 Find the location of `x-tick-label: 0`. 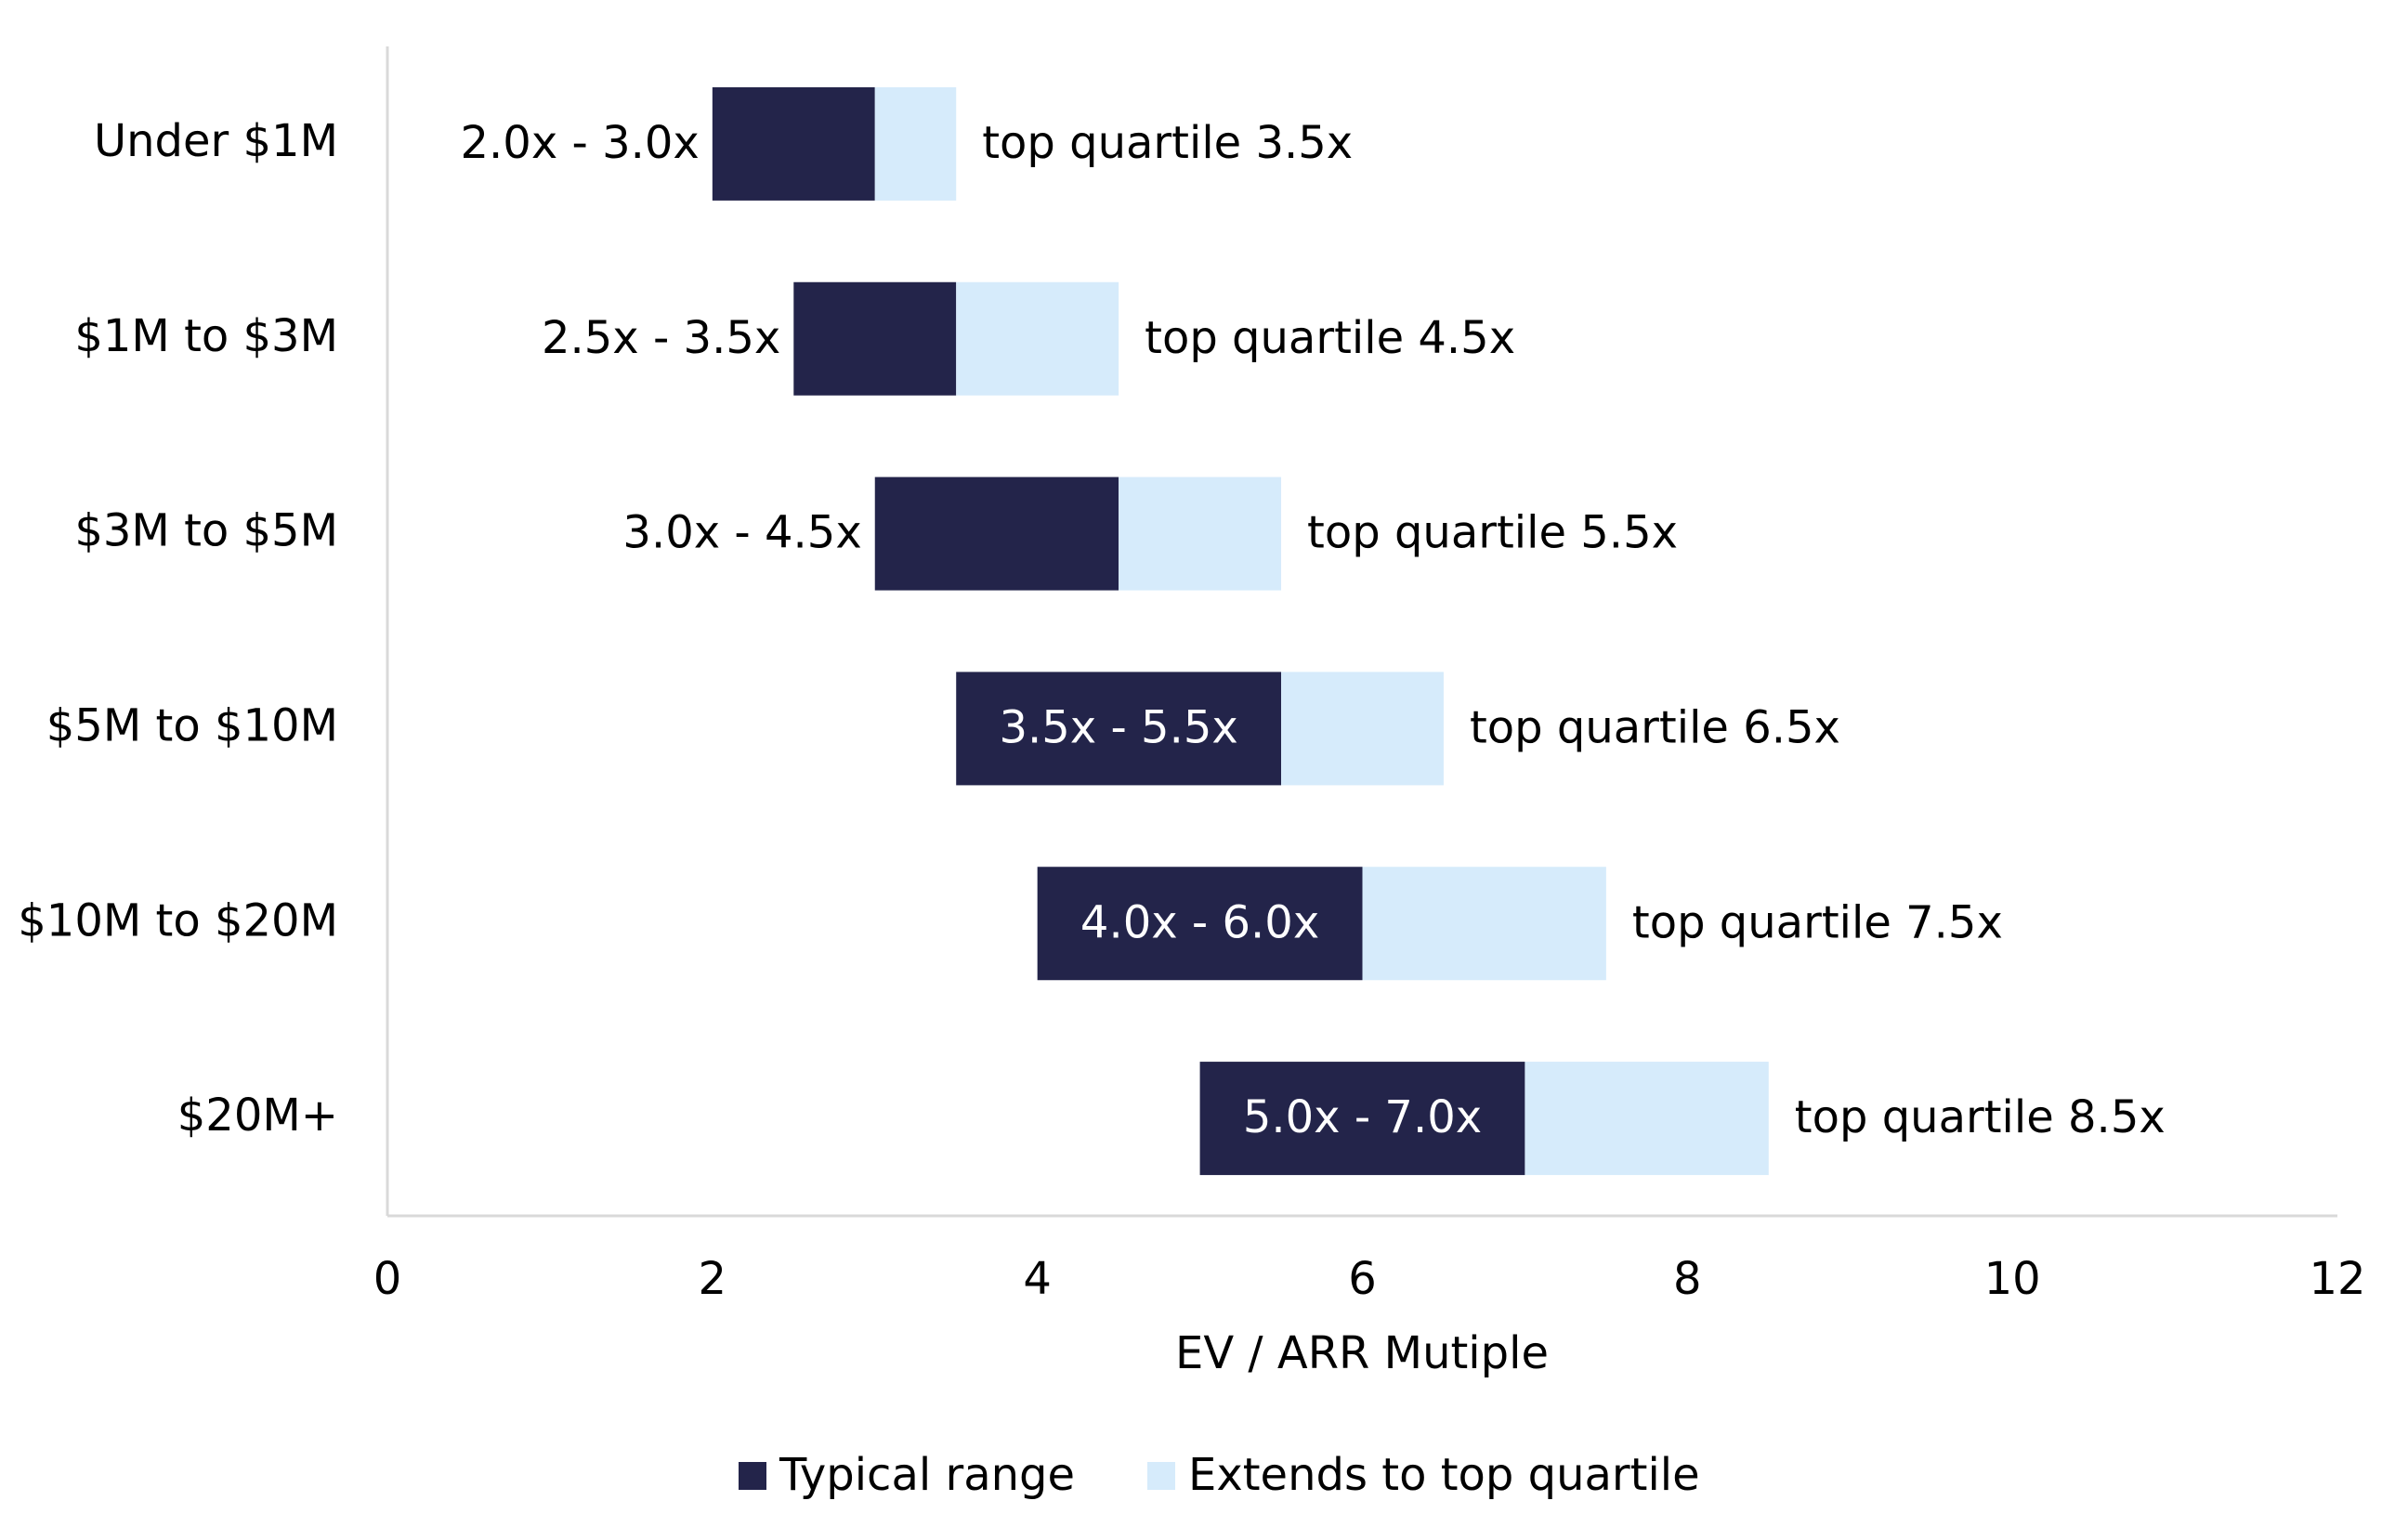

x-tick-label: 0 is located at coordinates (387, 1279).